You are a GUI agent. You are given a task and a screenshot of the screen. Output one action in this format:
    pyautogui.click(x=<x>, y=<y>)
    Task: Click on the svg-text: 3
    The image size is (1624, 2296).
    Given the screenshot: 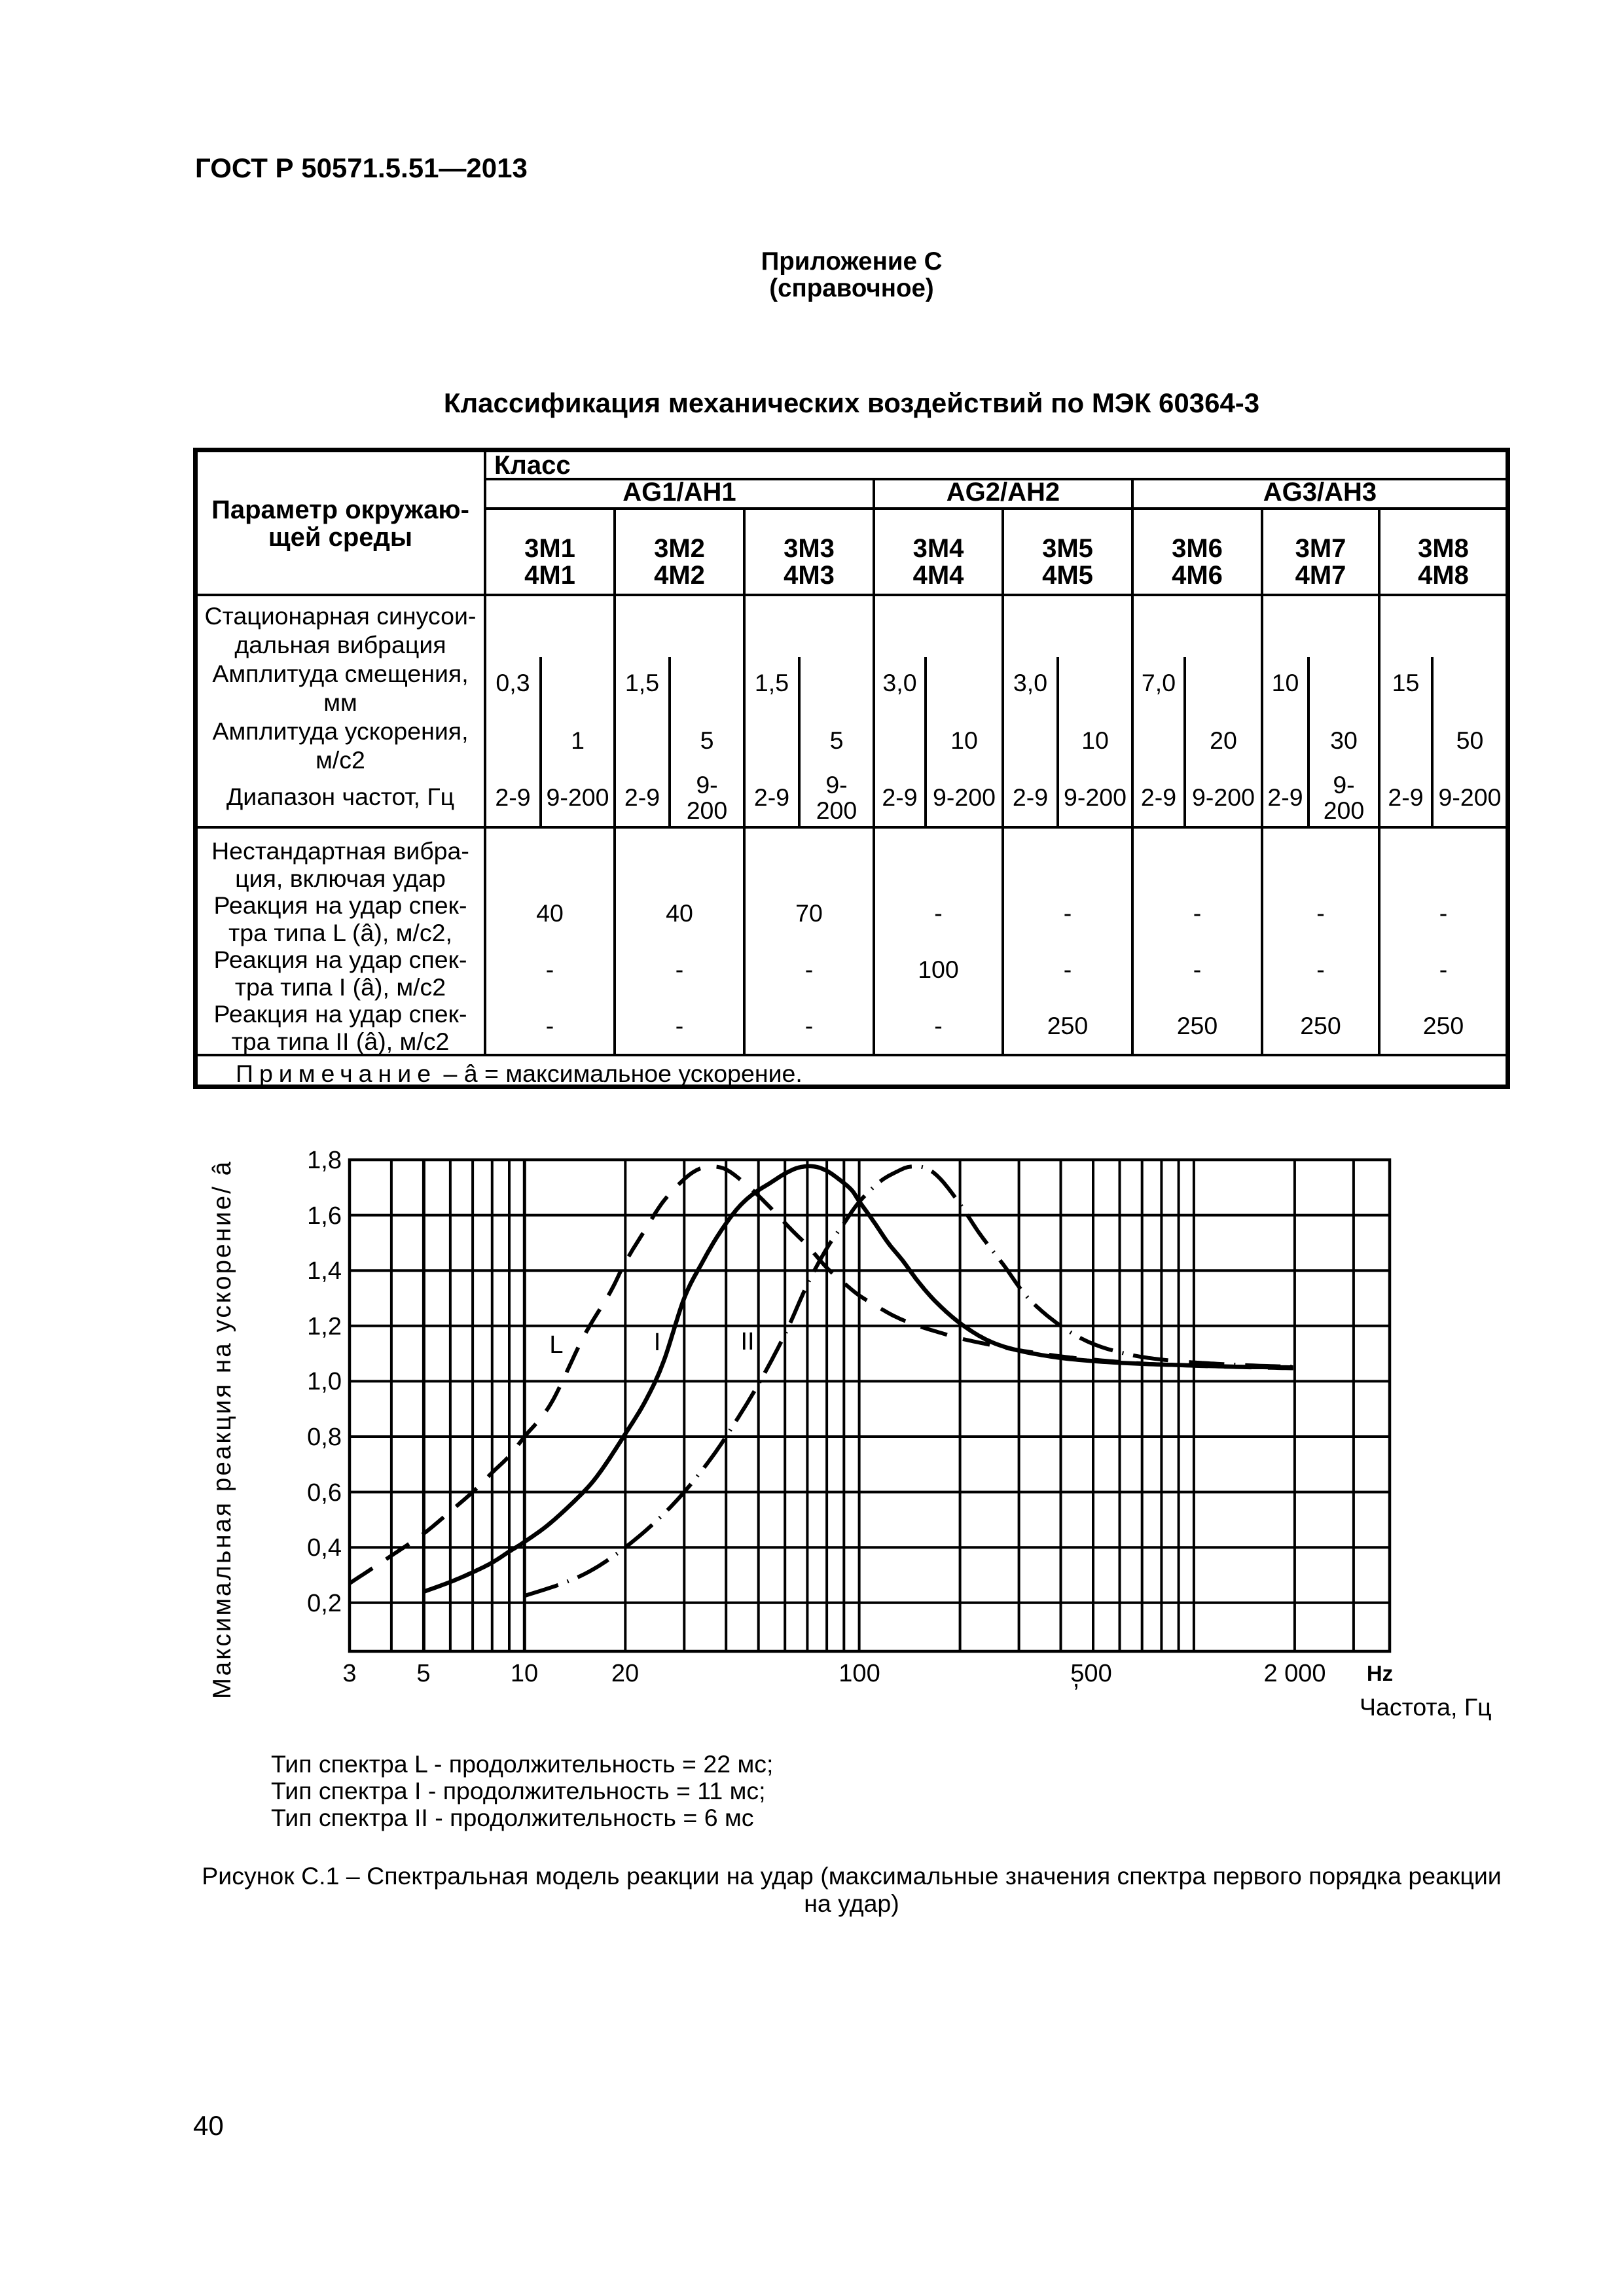 What is the action you would take?
    pyautogui.click(x=349, y=1673)
    